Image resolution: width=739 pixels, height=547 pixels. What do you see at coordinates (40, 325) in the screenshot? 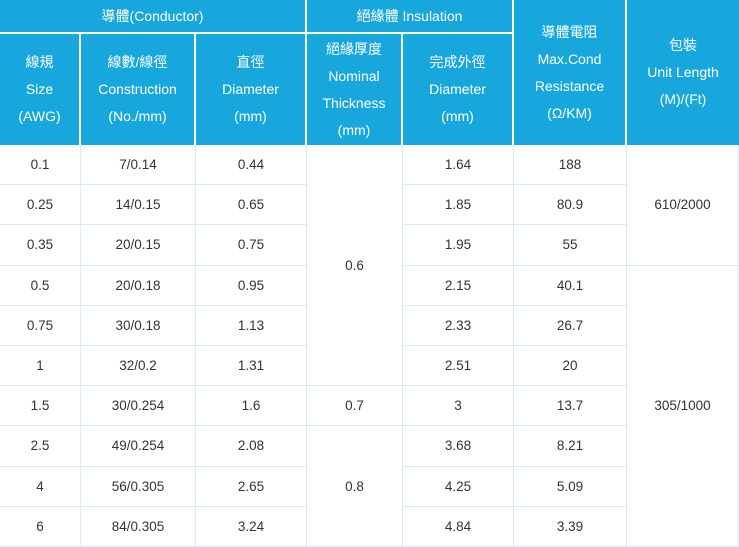
I see `cell-size: 0.75` at bounding box center [40, 325].